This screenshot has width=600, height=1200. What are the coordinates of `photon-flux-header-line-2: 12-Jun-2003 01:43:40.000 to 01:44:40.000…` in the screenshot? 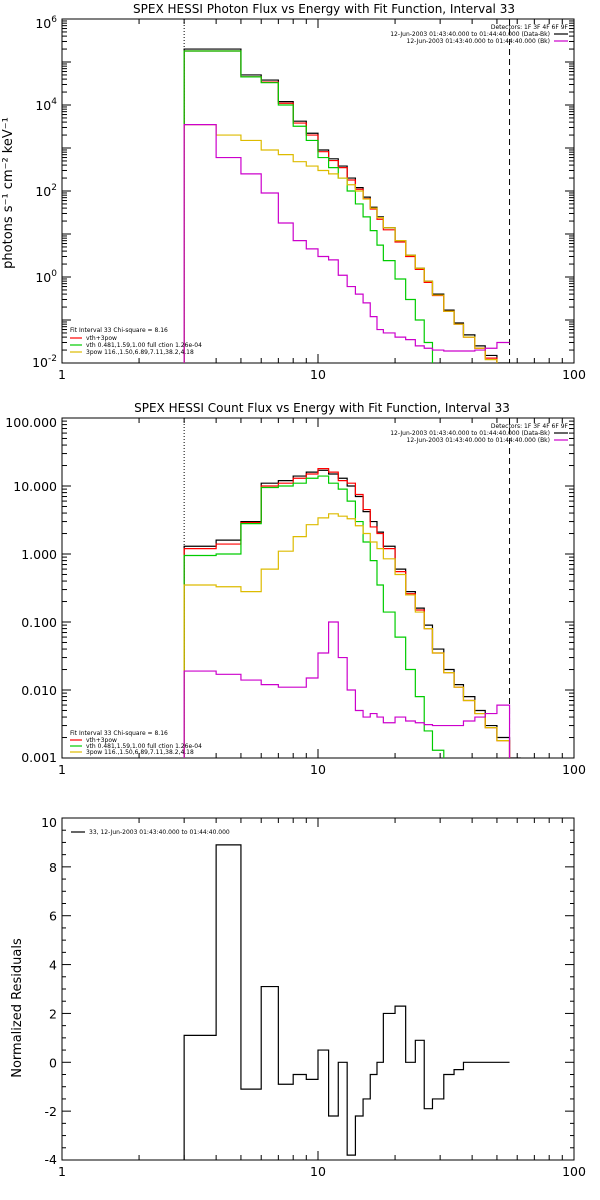 It's located at (478, 41).